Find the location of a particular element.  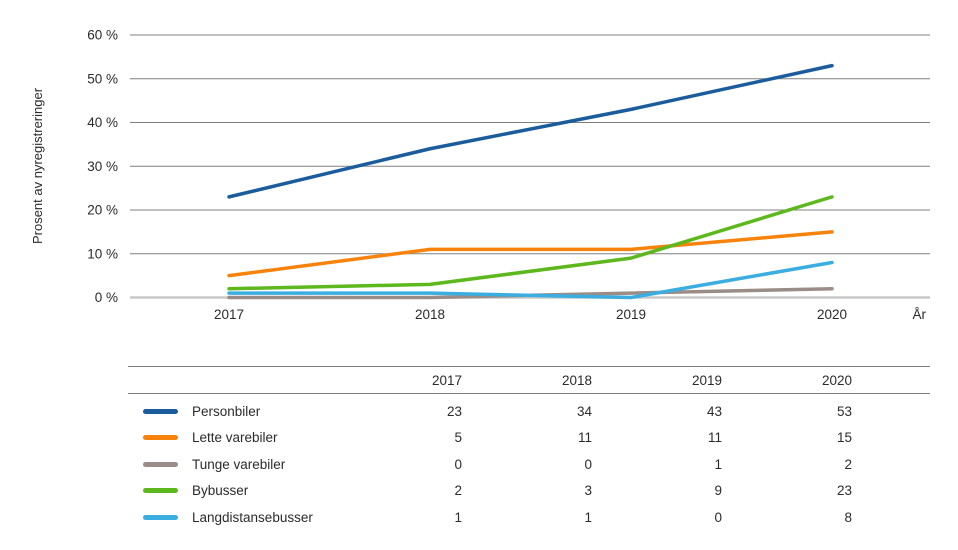

series-name: Lette varebiler is located at coordinates (235, 438).